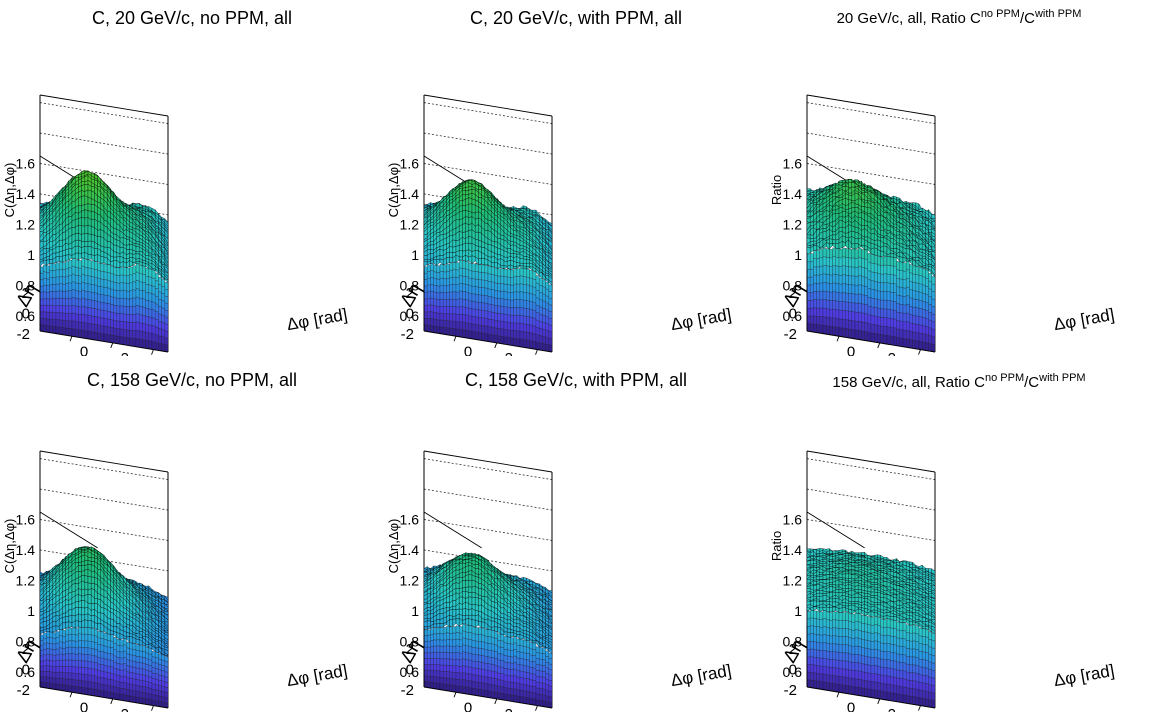 Image resolution: width=1151 pixels, height=712 pixels. What do you see at coordinates (871, 228) in the screenshot?
I see `surface` at bounding box center [871, 228].